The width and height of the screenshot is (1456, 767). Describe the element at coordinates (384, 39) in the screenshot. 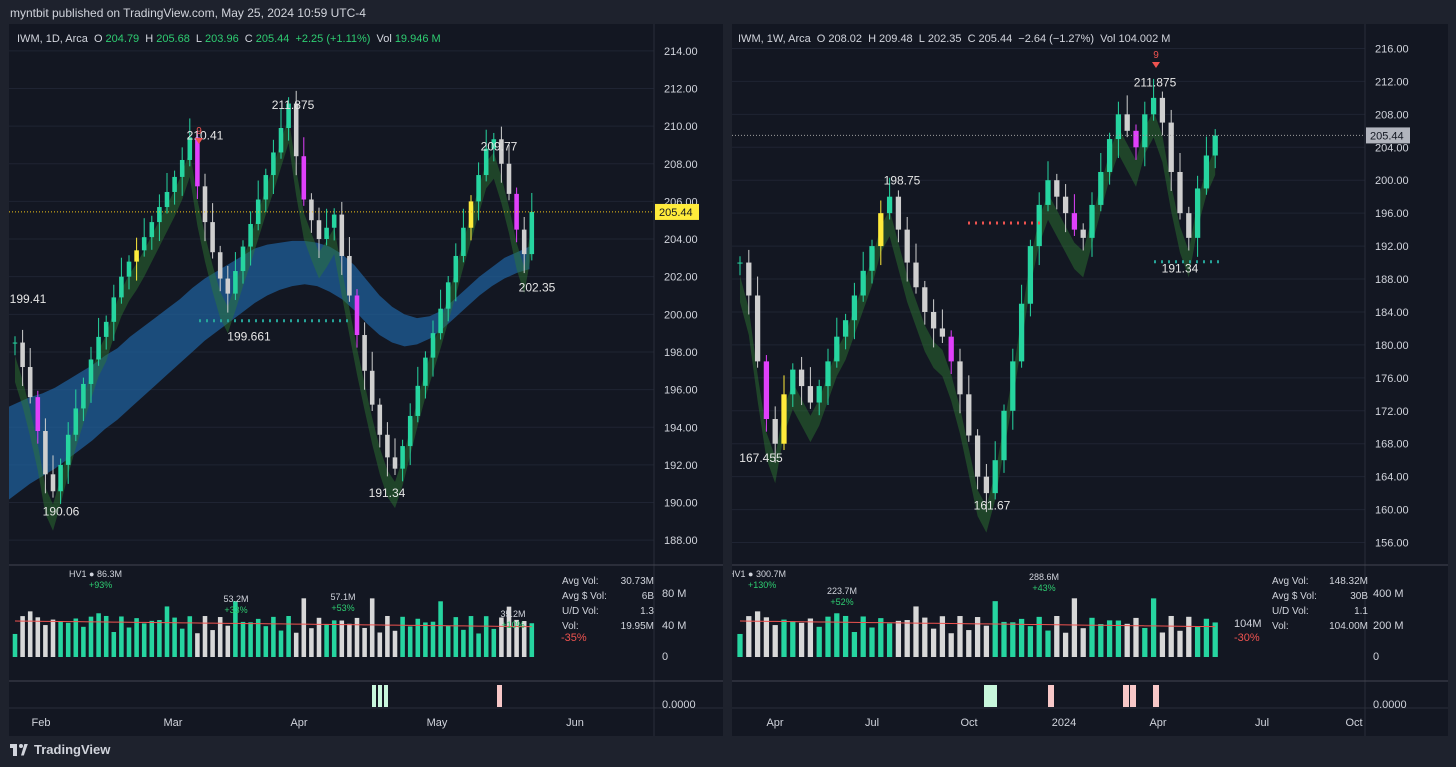

I see `daily-vol-label: Vol` at that location.